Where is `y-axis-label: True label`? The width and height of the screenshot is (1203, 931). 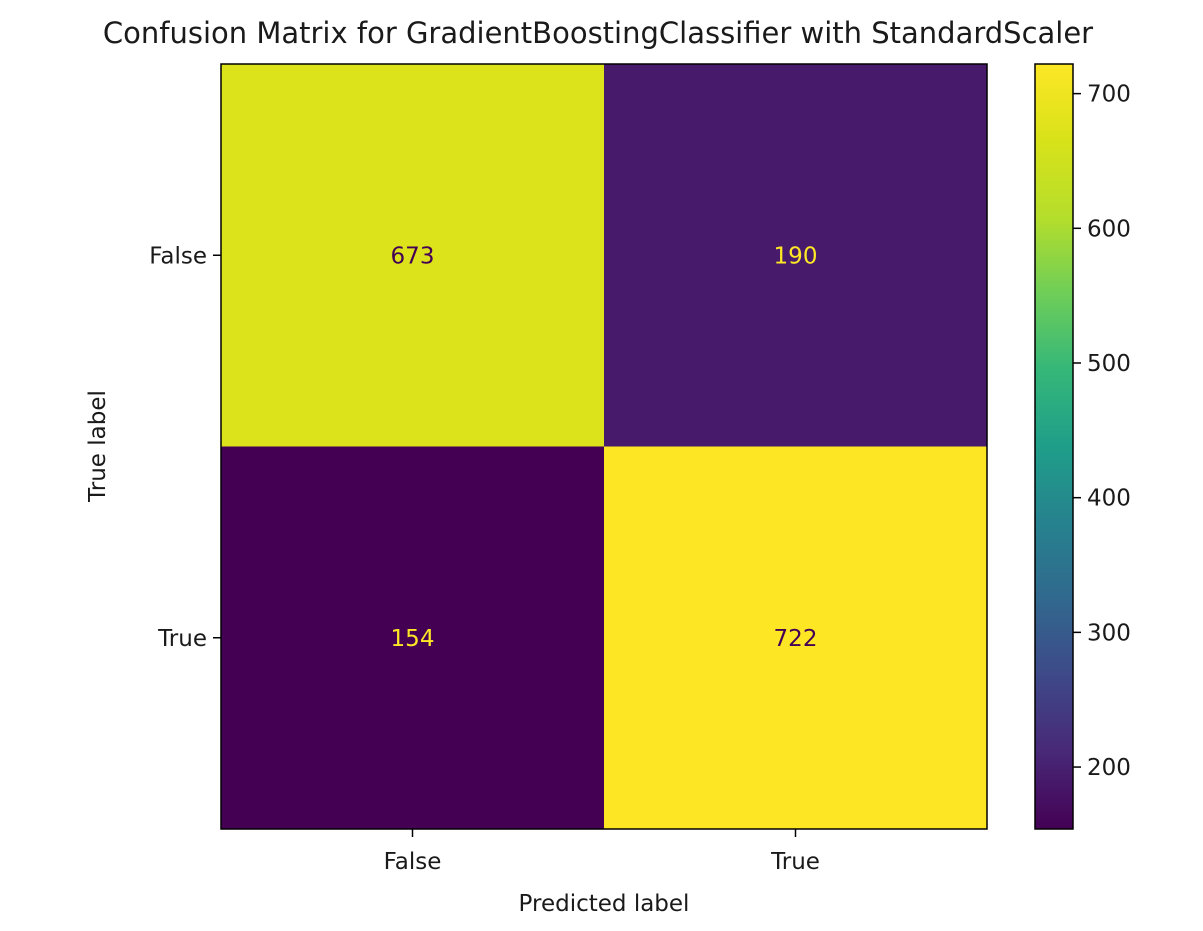
y-axis-label: True label is located at coordinates (98, 446).